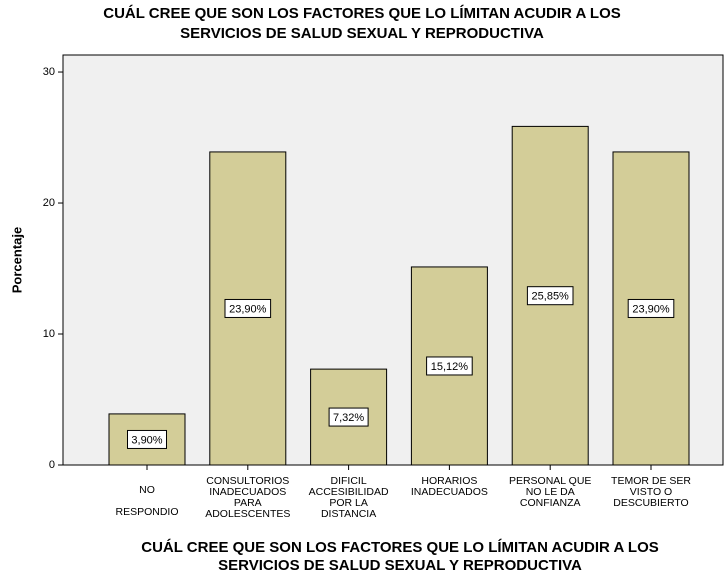 The height and width of the screenshot is (574, 724). I want to click on x-tick-label: PARA, so click(248, 503).